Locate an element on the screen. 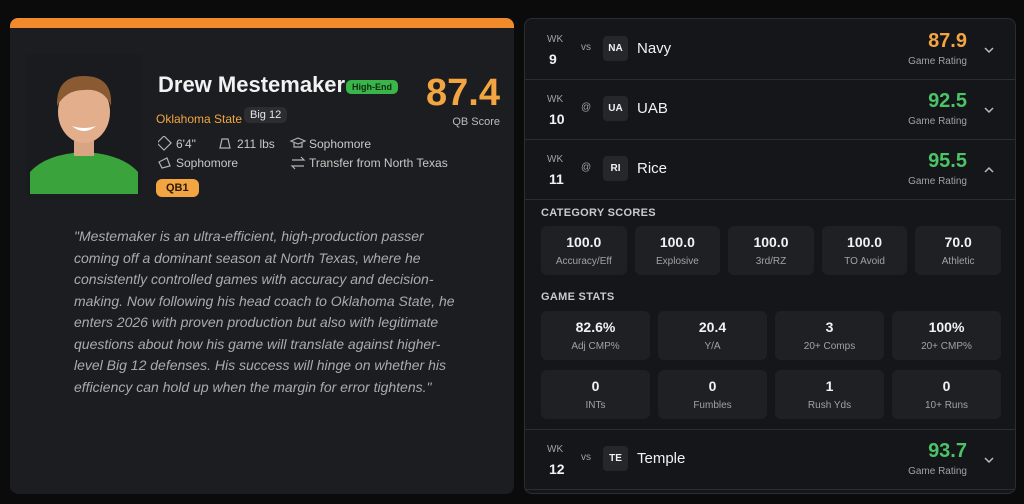 This screenshot has height=504, width=1024. score-label: Accuracy/Eff is located at coordinates (583, 261).